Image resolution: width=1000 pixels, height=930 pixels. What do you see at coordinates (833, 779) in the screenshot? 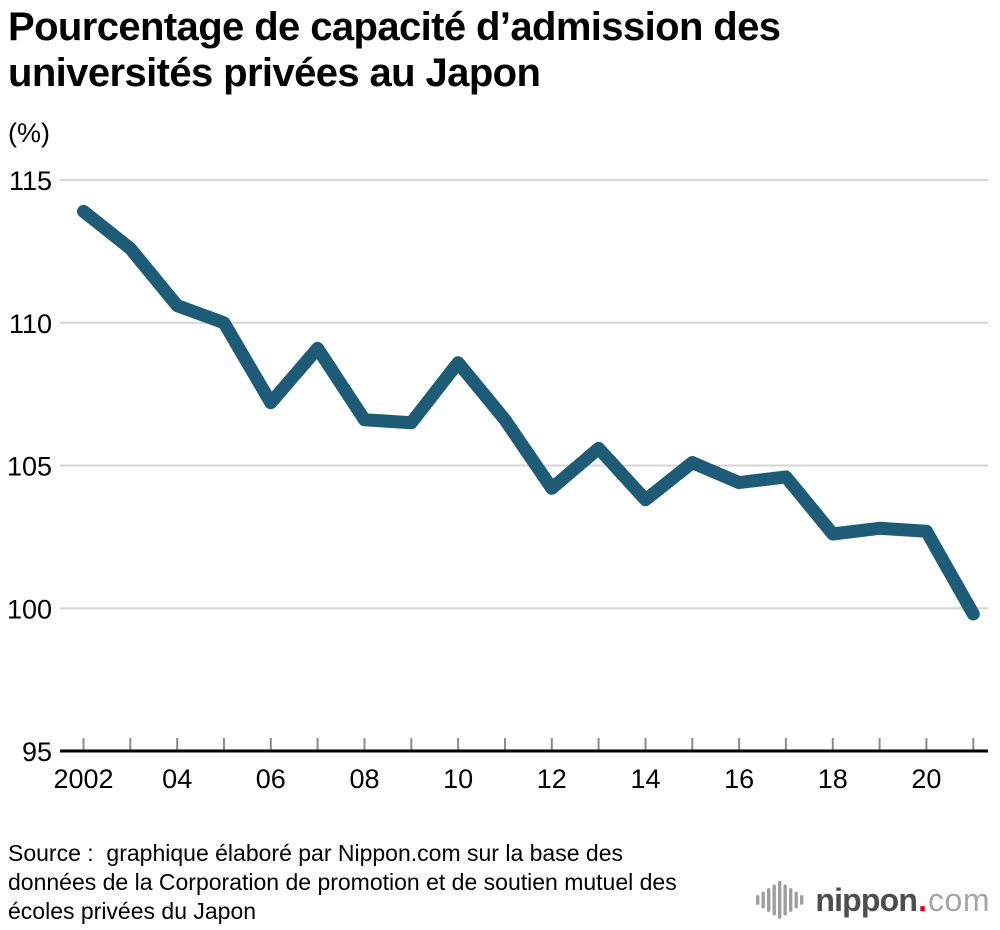
I see `x-tick-label: 18` at bounding box center [833, 779].